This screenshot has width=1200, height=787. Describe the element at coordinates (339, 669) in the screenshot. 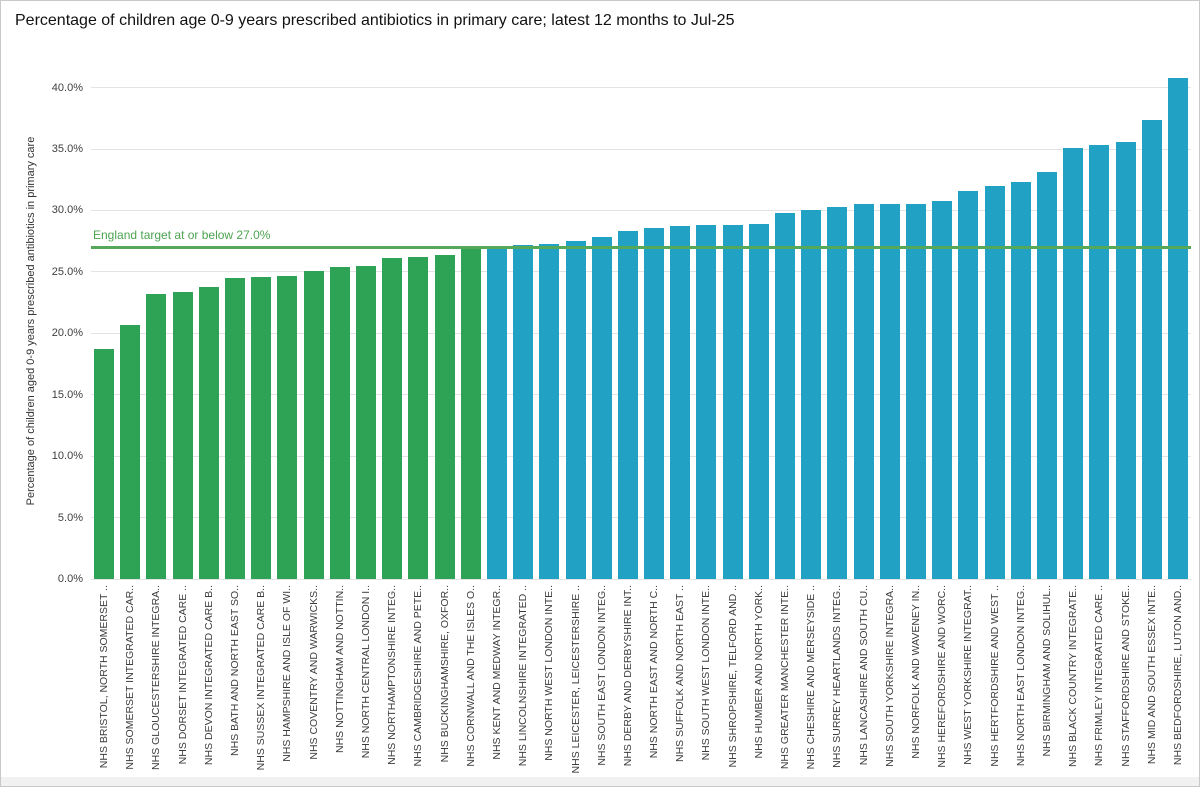

I see `x-axis-category-label: NHS NOTTINGHAM AND NOTTIN..` at that location.